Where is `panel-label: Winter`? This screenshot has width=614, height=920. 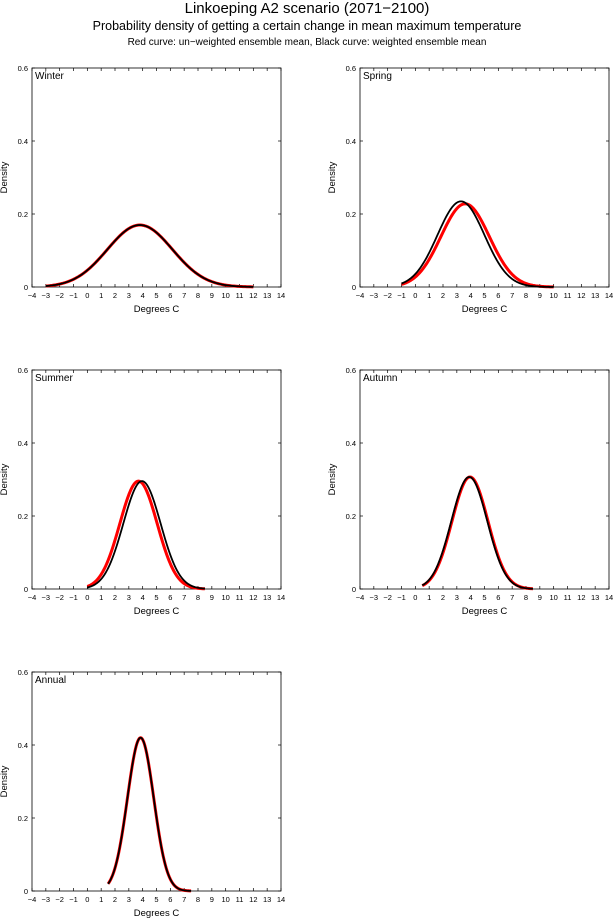
panel-label: Winter is located at coordinates (50, 76).